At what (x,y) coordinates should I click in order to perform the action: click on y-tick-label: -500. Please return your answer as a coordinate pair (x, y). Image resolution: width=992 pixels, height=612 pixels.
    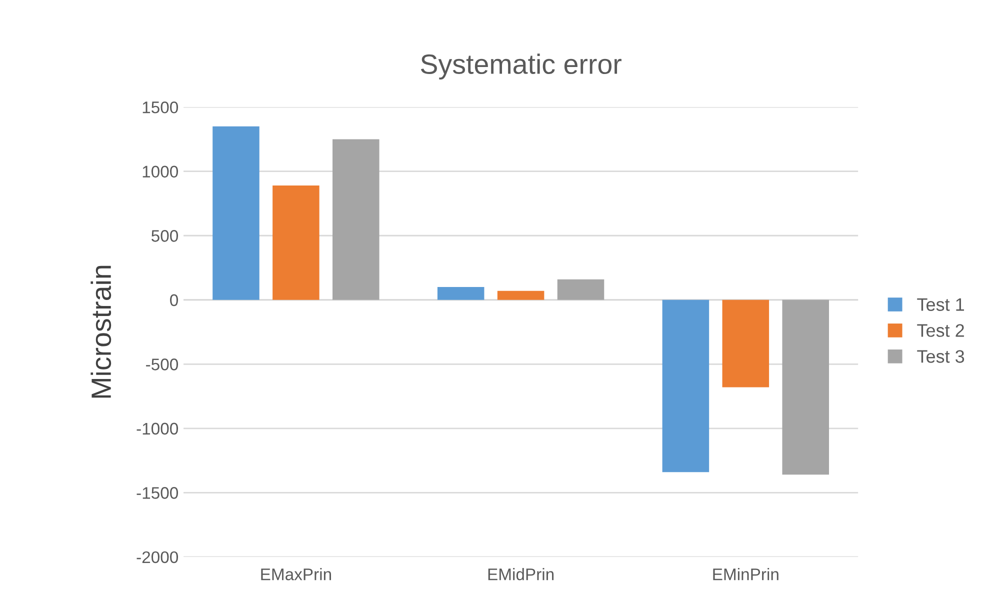
    Looking at the image, I should click on (162, 364).